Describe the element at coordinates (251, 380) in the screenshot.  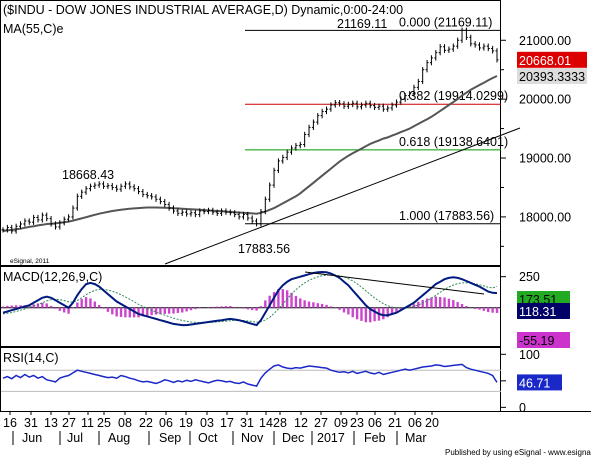
I see `rsi-reference-lines` at that location.